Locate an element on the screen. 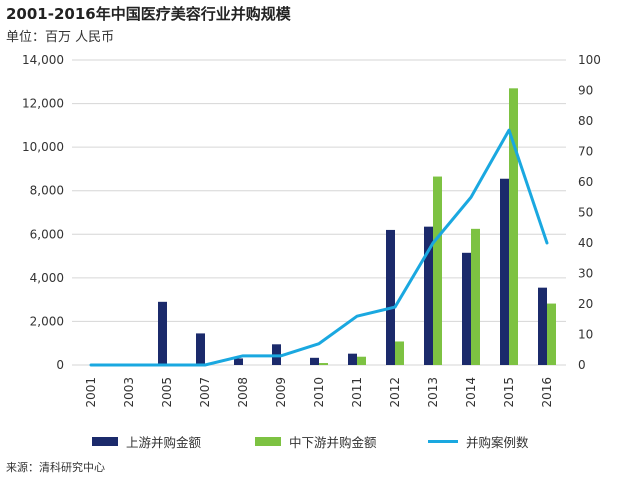 The width and height of the screenshot is (618, 480). y-right-tick-label: 10 is located at coordinates (585, 335).